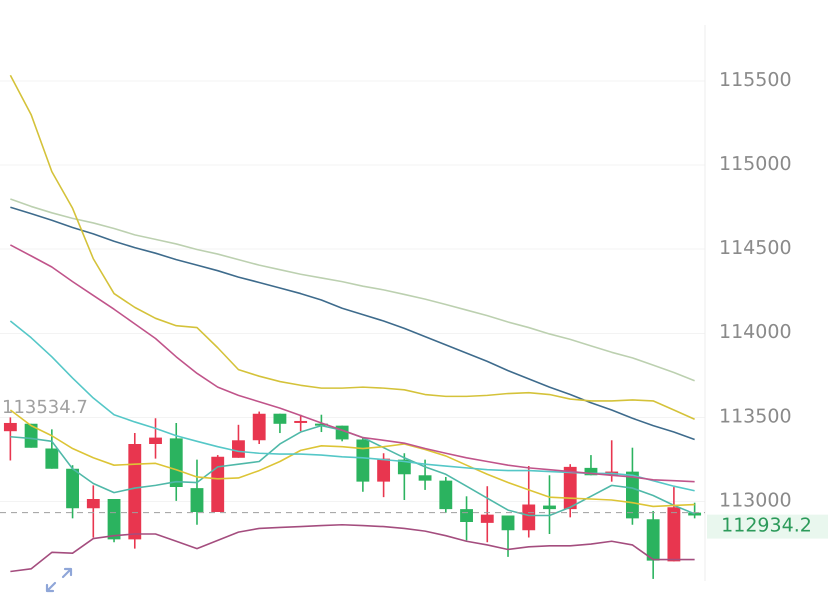 The image size is (828, 606). I want to click on y-tick-label: 114000, so click(755, 332).